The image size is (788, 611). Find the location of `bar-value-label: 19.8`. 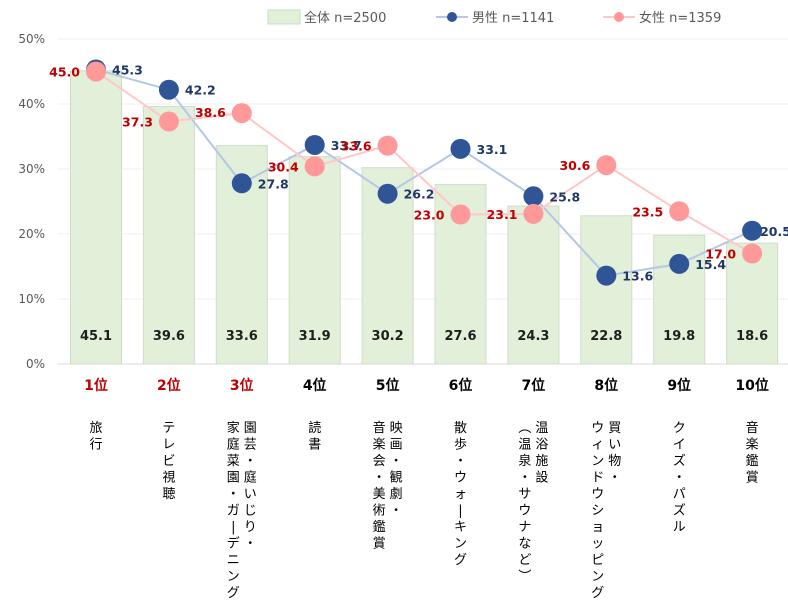

bar-value-label: 19.8 is located at coordinates (679, 336).